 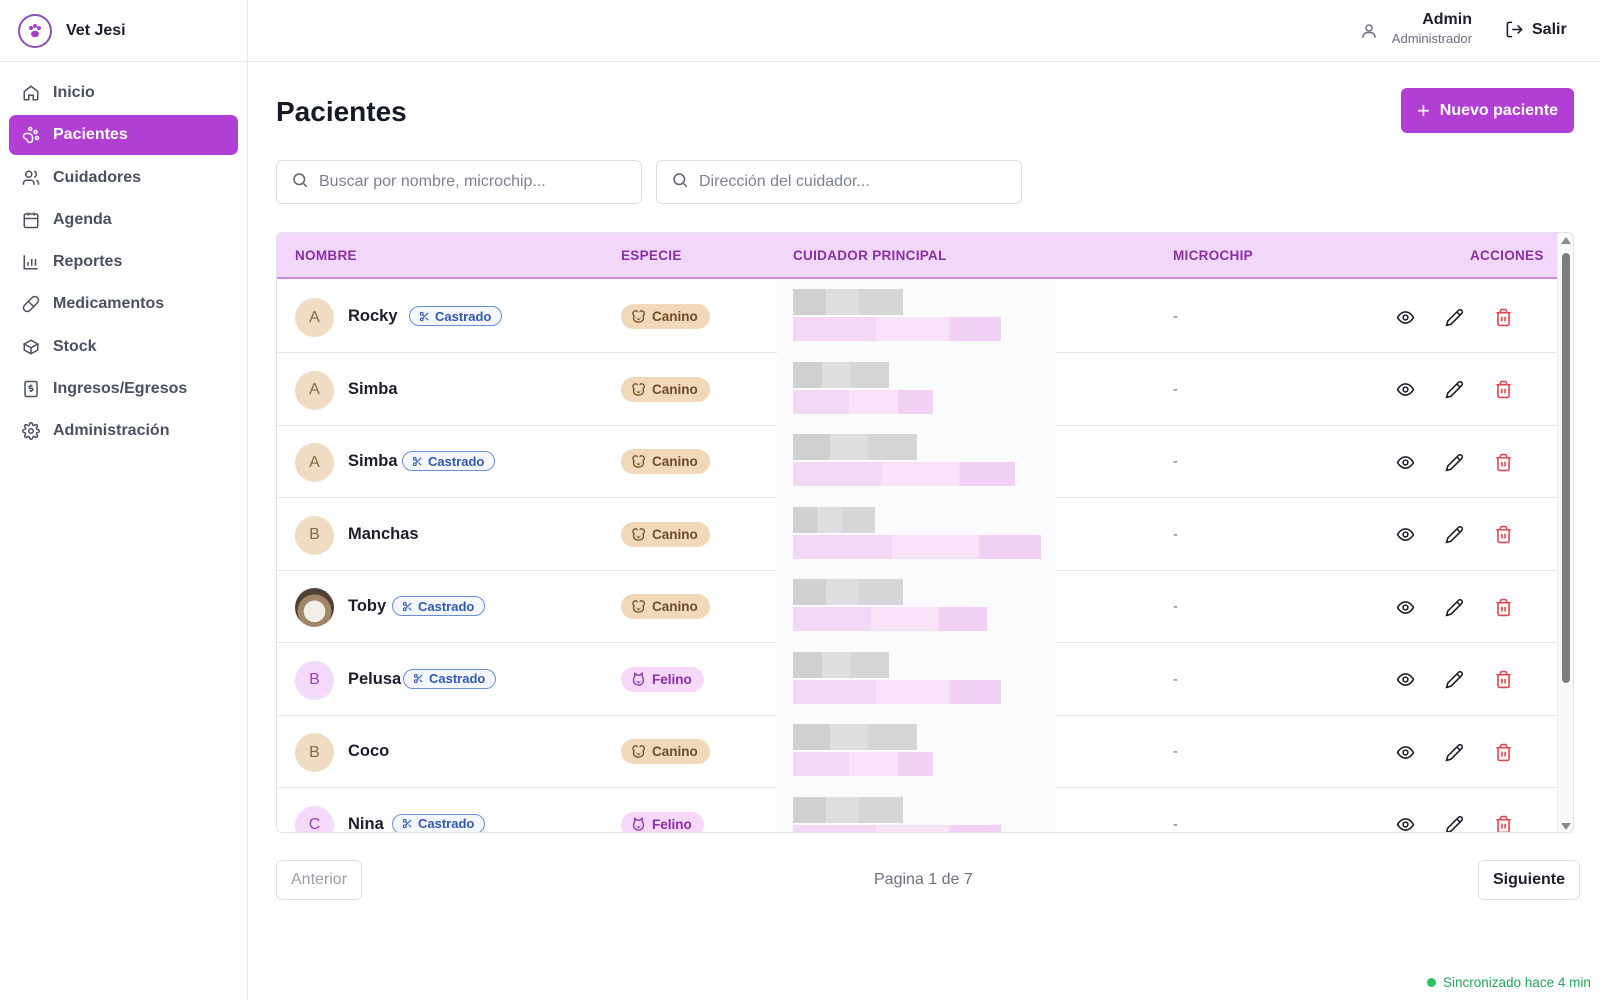 What do you see at coordinates (1423, 110) in the screenshot?
I see `plus-icon: +` at bounding box center [1423, 110].